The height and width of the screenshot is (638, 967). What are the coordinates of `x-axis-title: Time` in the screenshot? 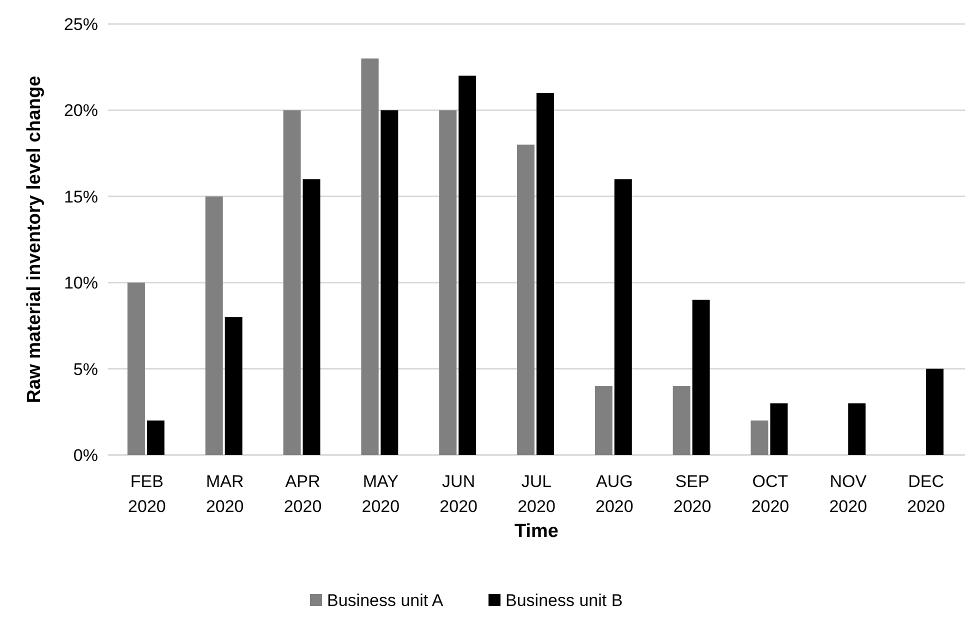 It's located at (536, 531).